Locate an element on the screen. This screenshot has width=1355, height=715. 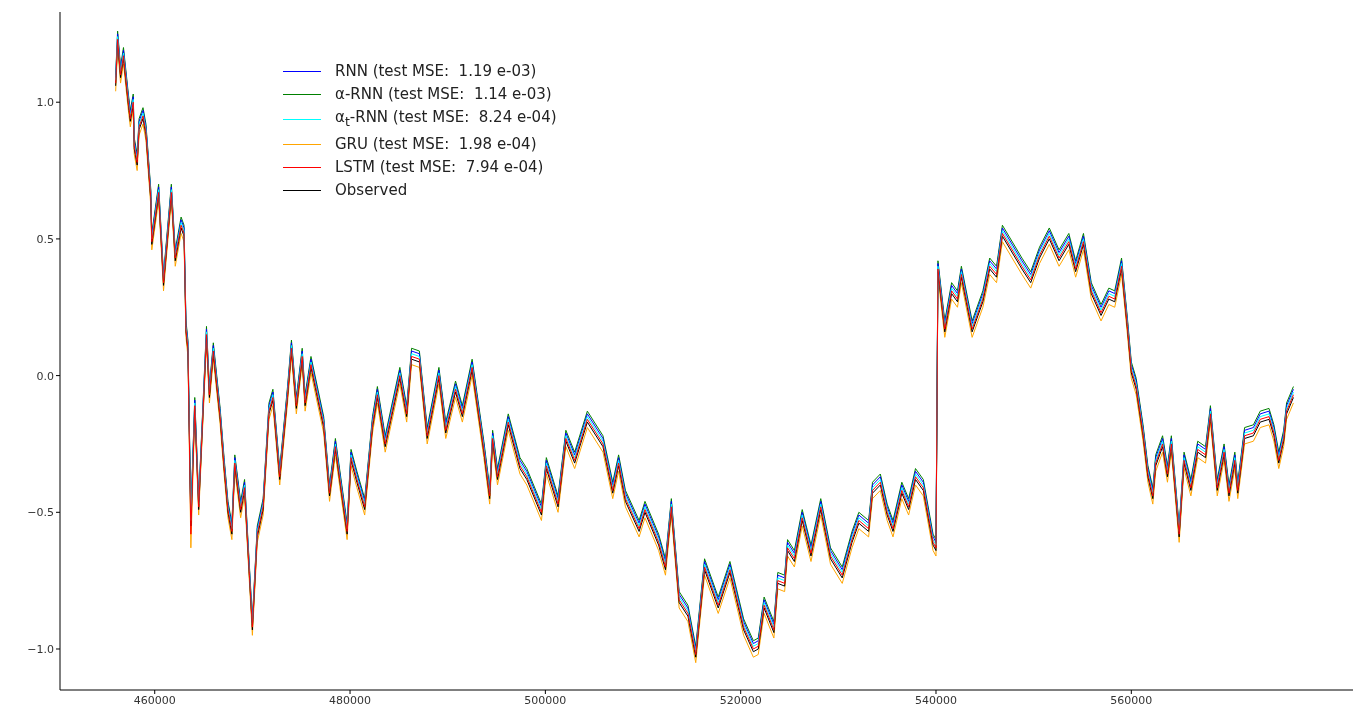
legend-label: RNN (test MSE: 1.19 e-03) is located at coordinates (436, 71).